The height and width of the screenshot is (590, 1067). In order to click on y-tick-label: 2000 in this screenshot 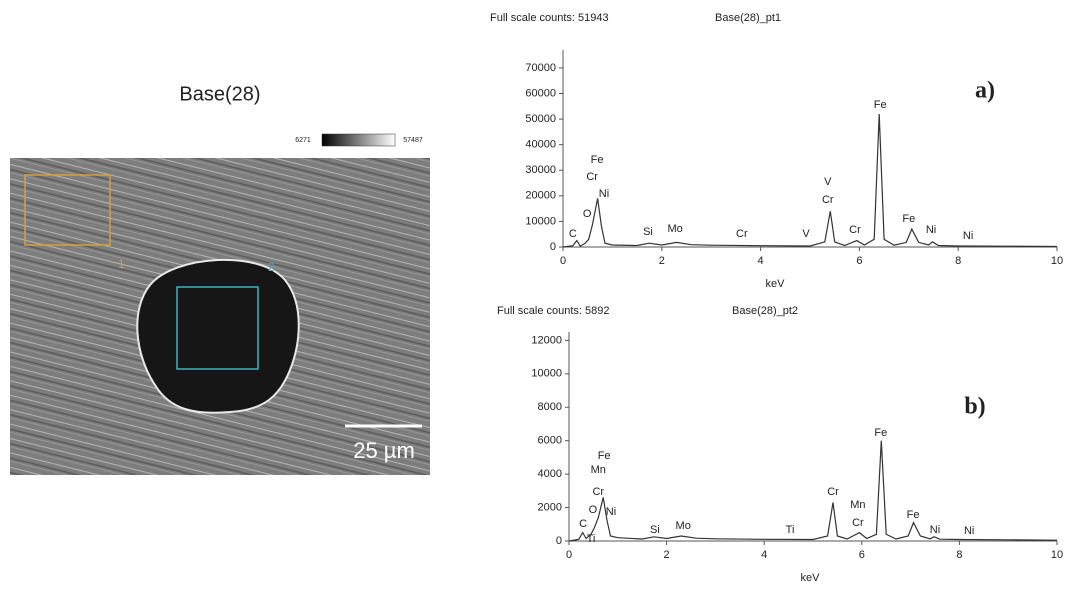, I will do `click(550, 507)`.